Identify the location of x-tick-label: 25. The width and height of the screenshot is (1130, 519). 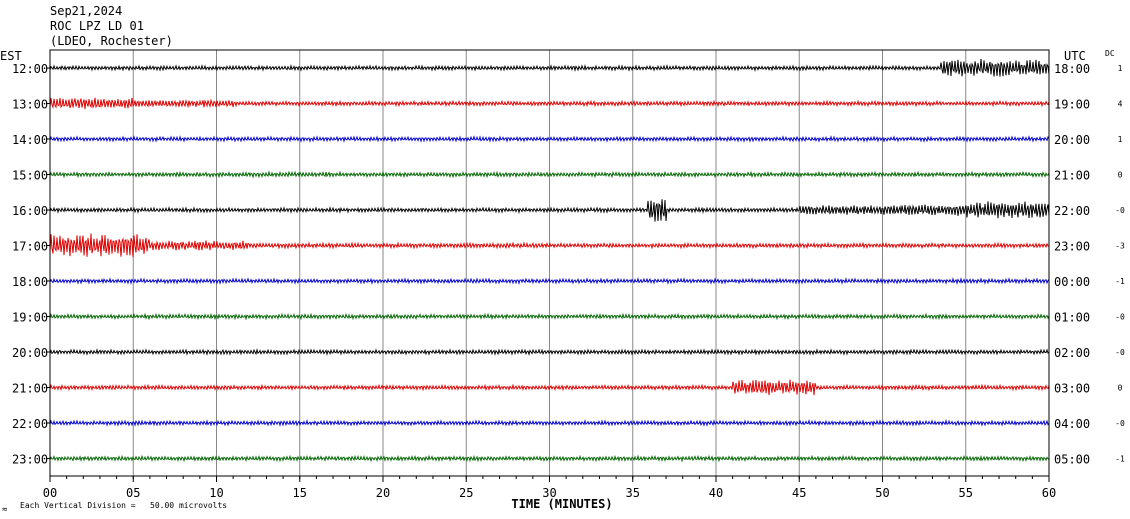
(466, 493).